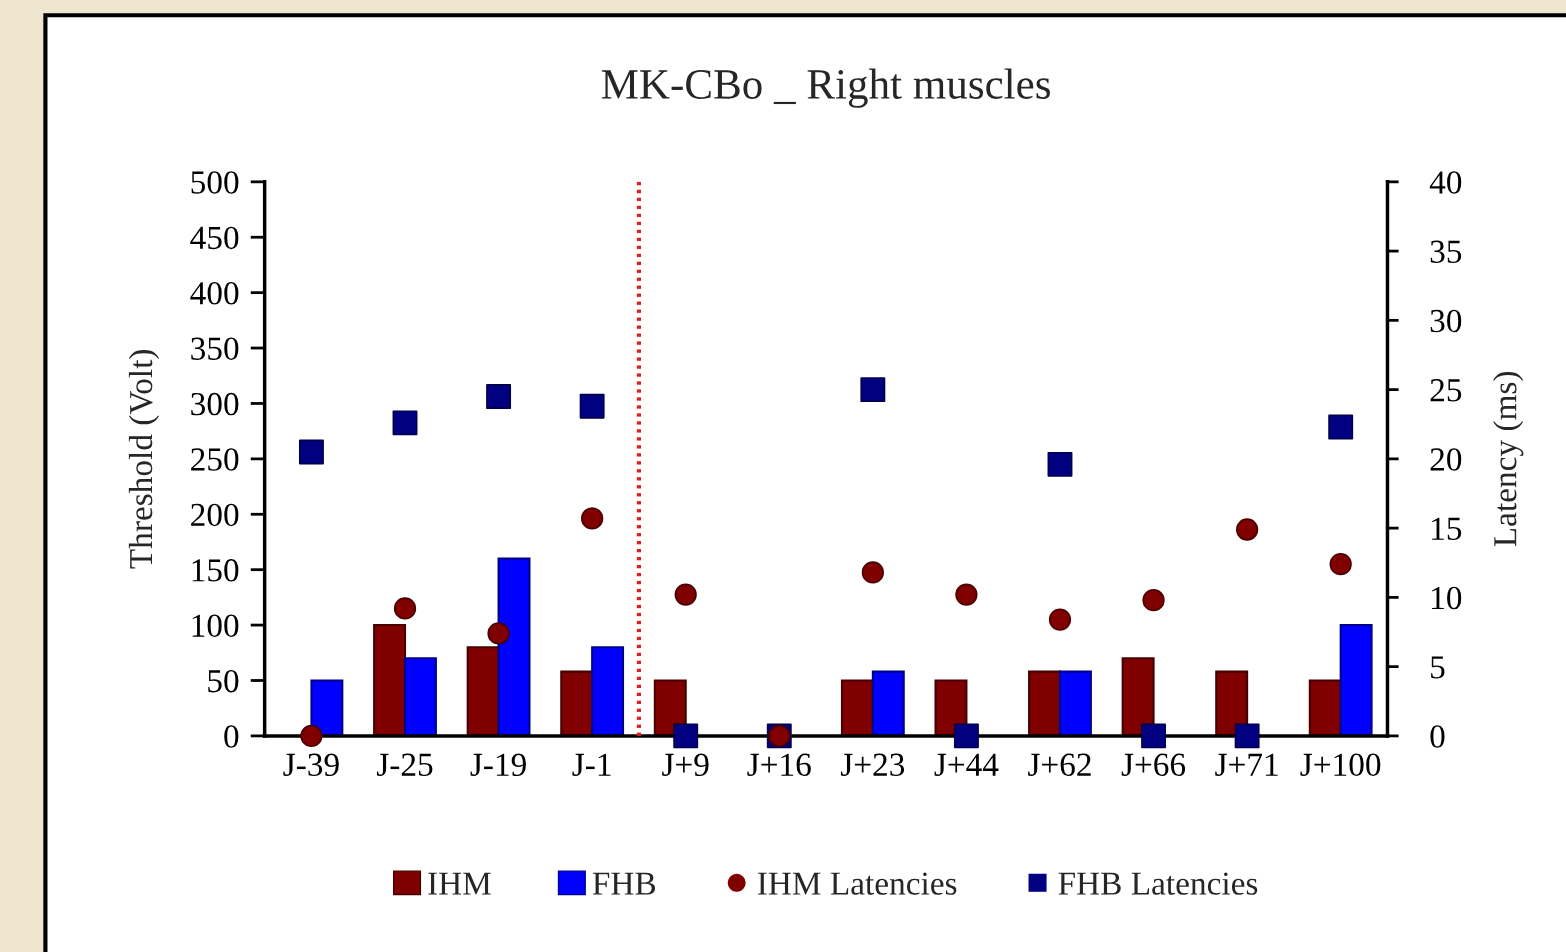  Describe the element at coordinates (1437, 736) in the screenshot. I see `y2-tick-label: 0` at that location.